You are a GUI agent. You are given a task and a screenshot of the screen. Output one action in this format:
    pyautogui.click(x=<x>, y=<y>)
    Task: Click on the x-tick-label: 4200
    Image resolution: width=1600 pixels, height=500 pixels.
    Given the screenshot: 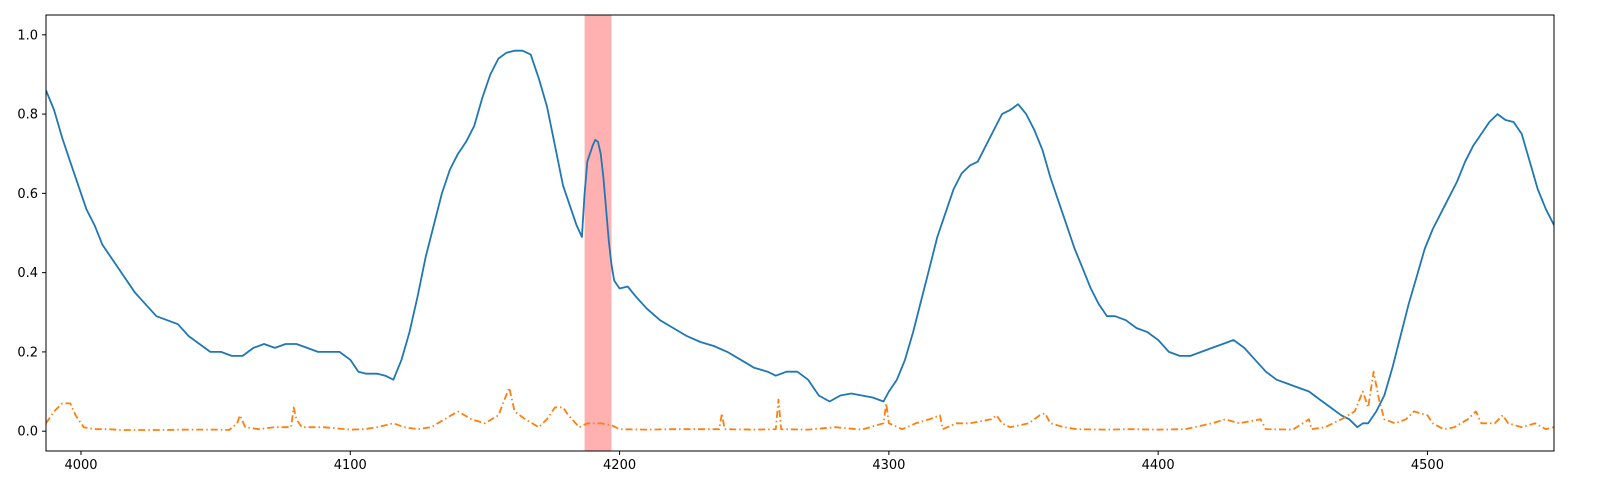 What is the action you would take?
    pyautogui.click(x=619, y=465)
    